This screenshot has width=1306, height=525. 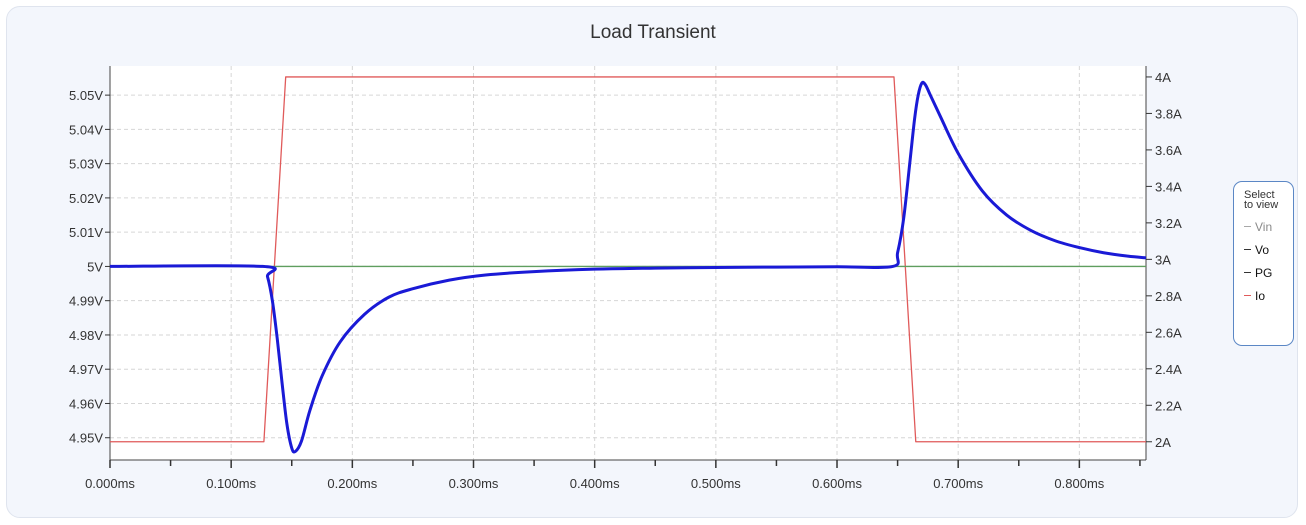 I want to click on legend-title: Select to view, so click(x=1268, y=200).